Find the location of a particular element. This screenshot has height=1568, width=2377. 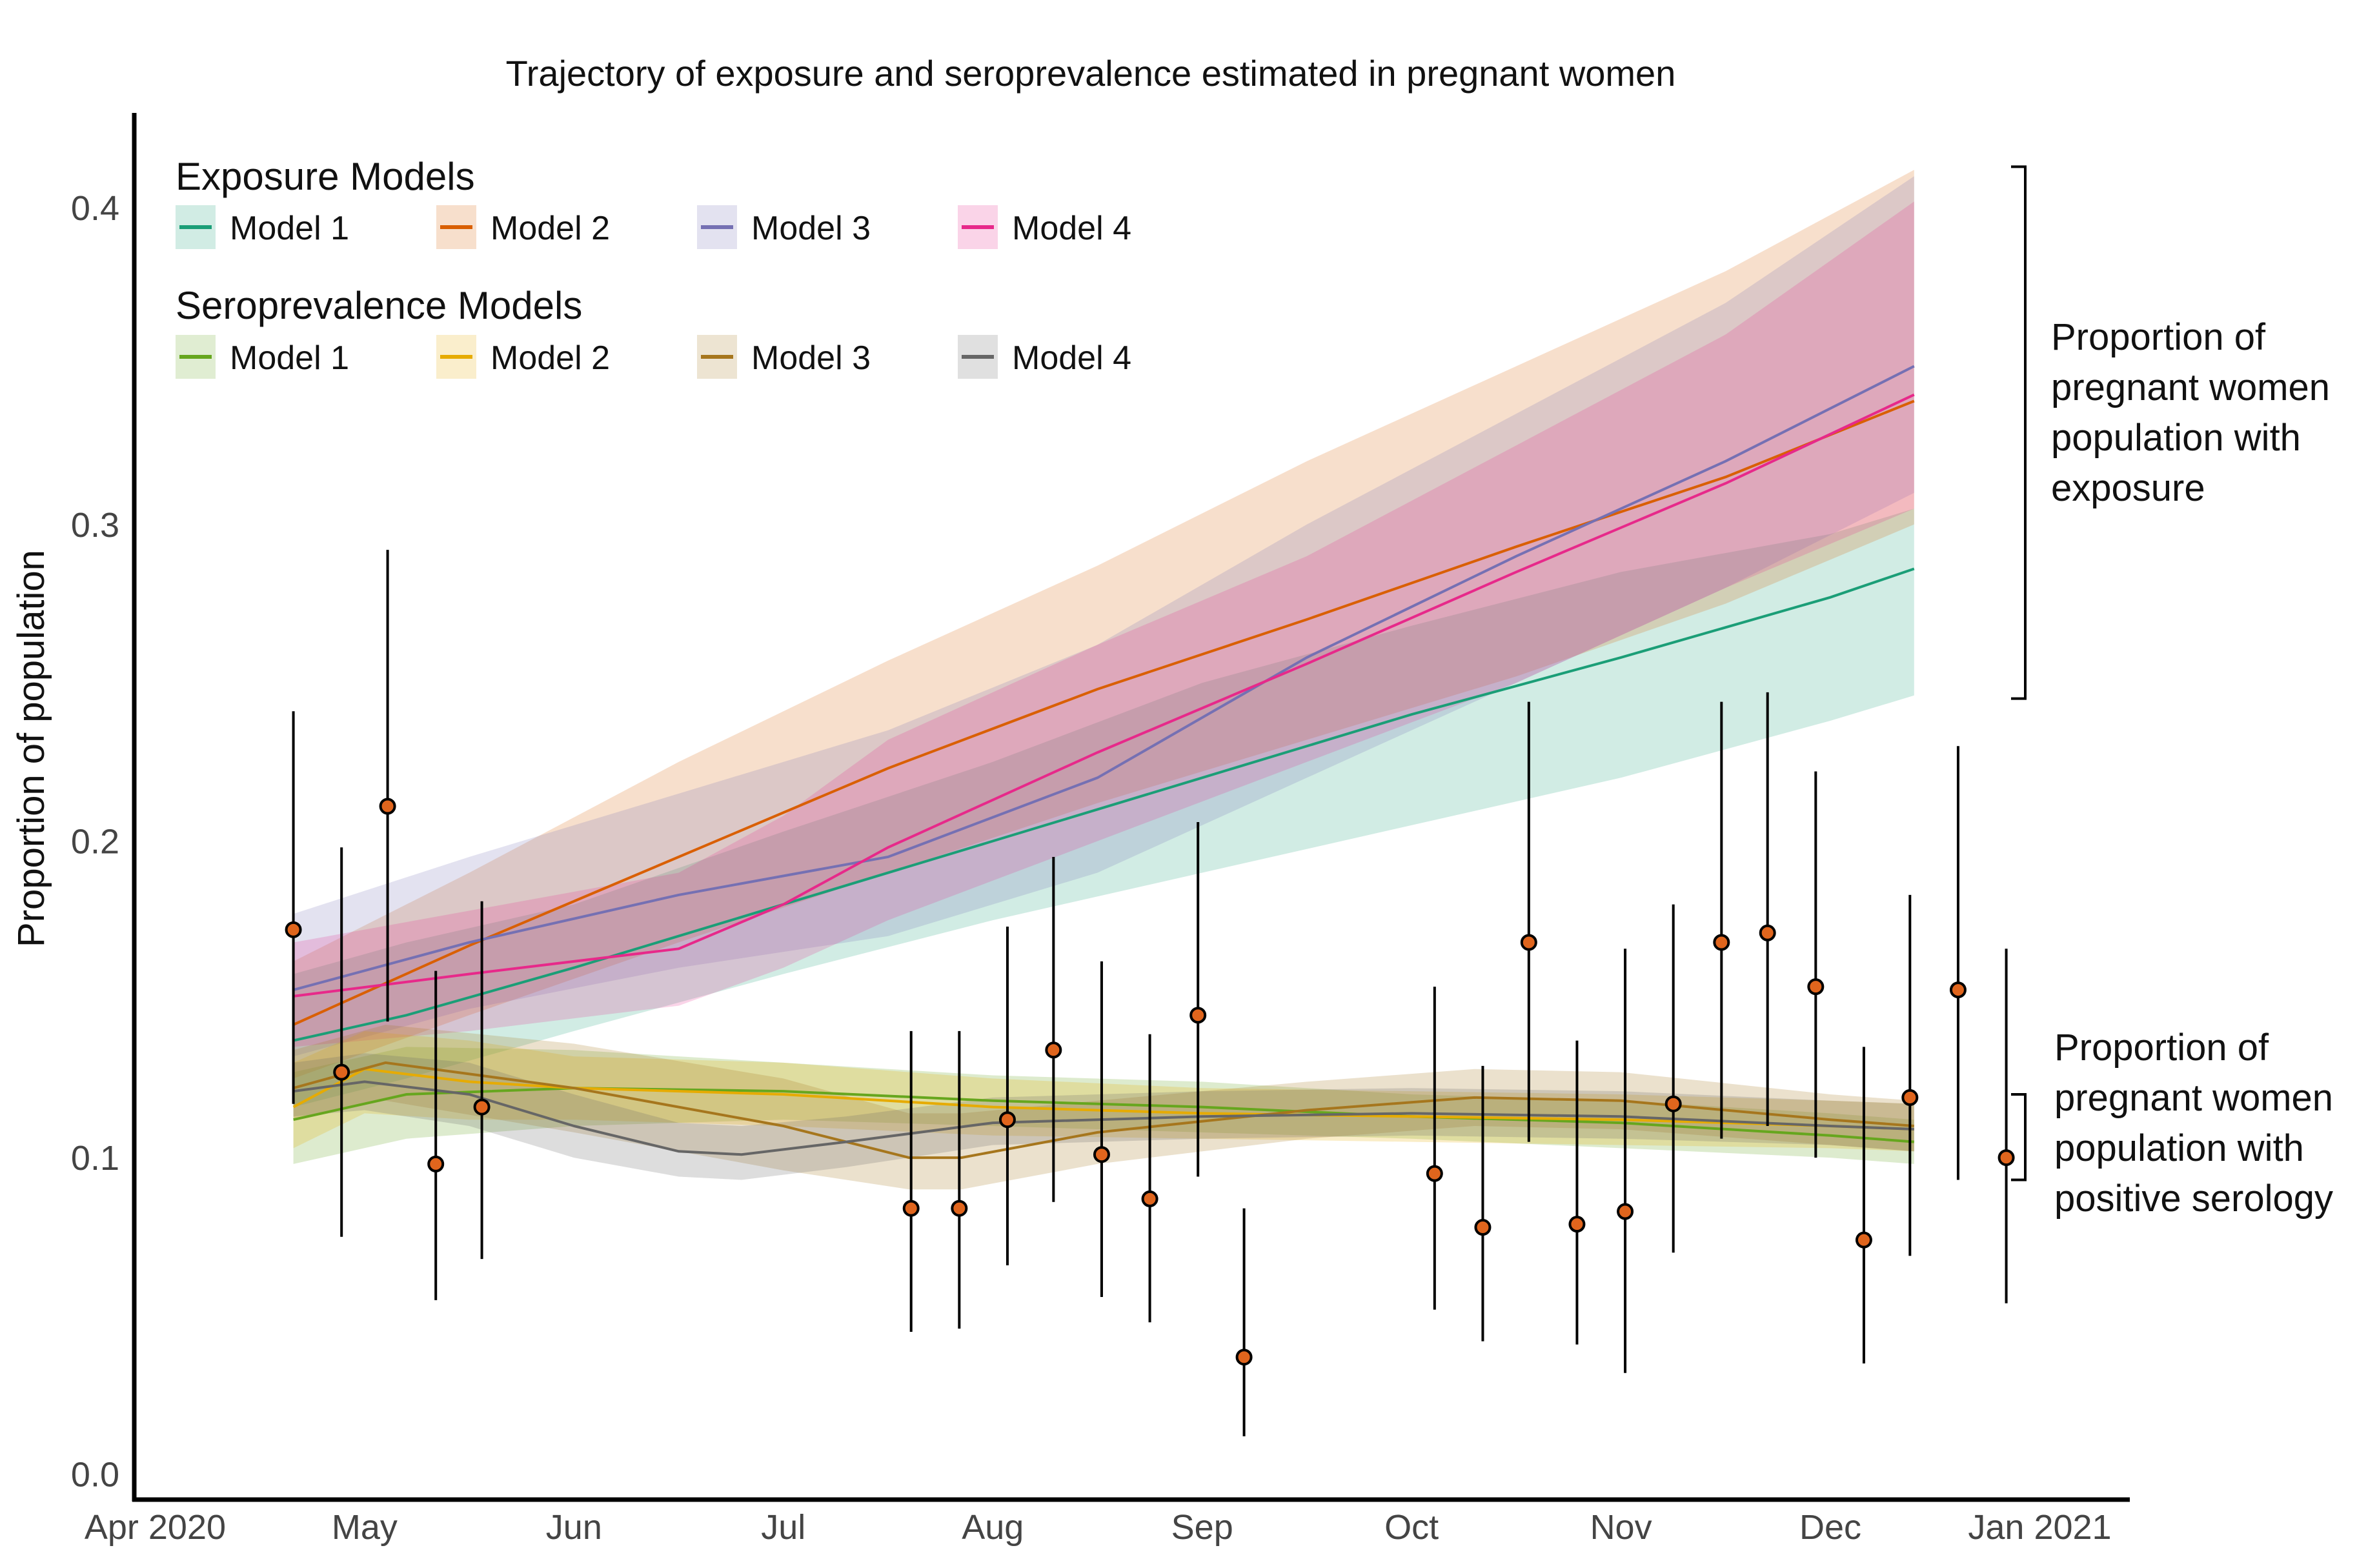

x-tick-label: Oct is located at coordinates (1411, 1527).